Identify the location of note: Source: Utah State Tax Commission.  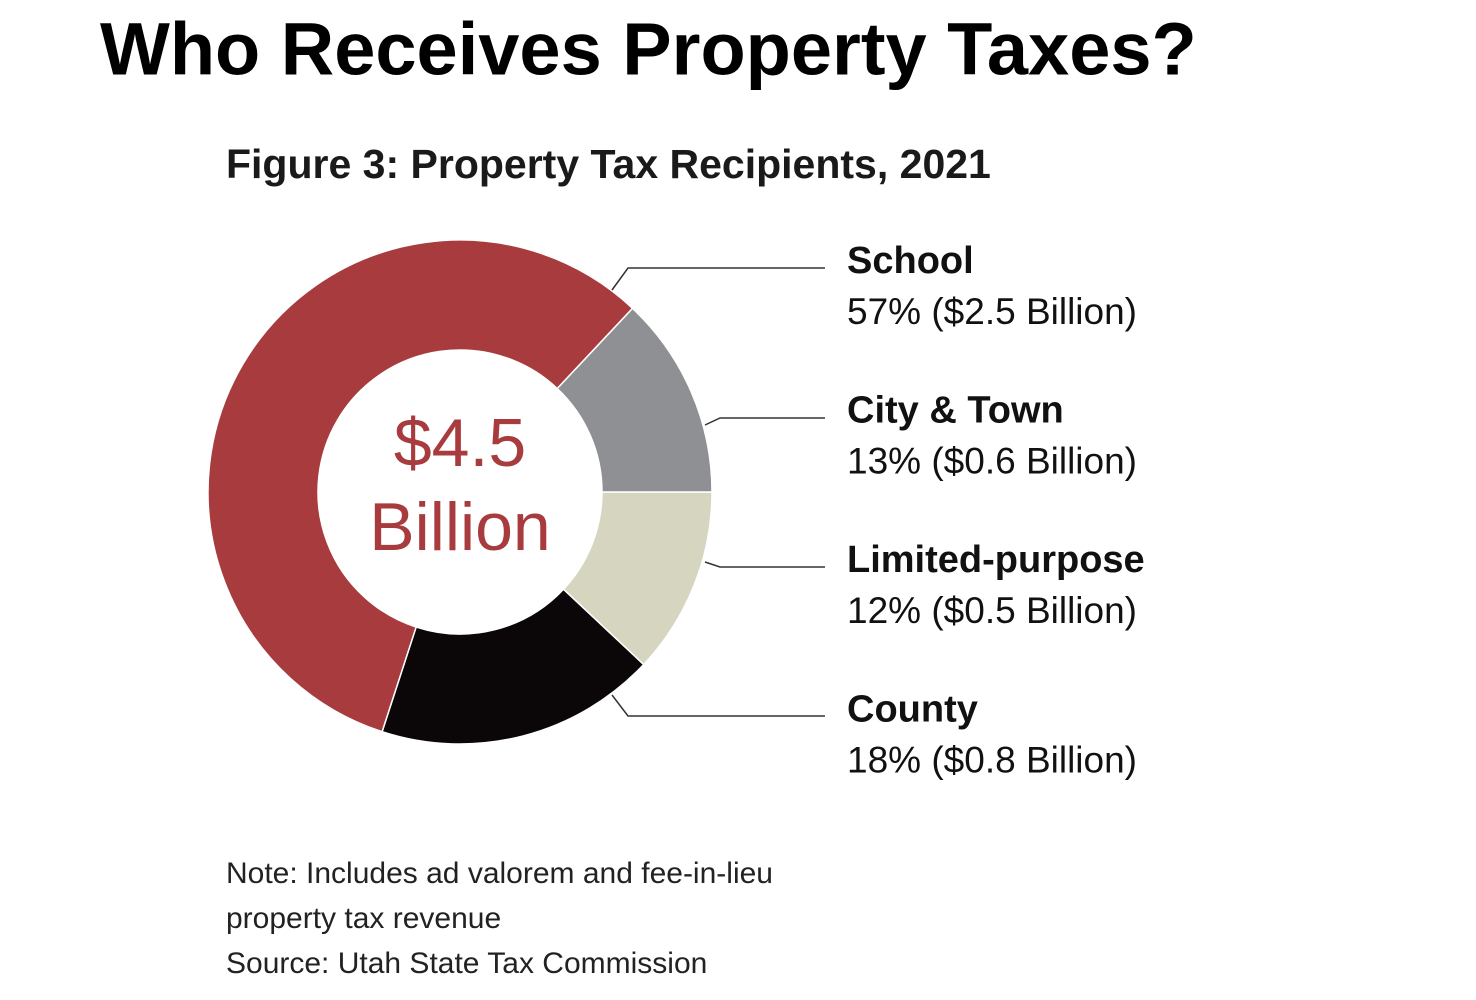
(466, 963).